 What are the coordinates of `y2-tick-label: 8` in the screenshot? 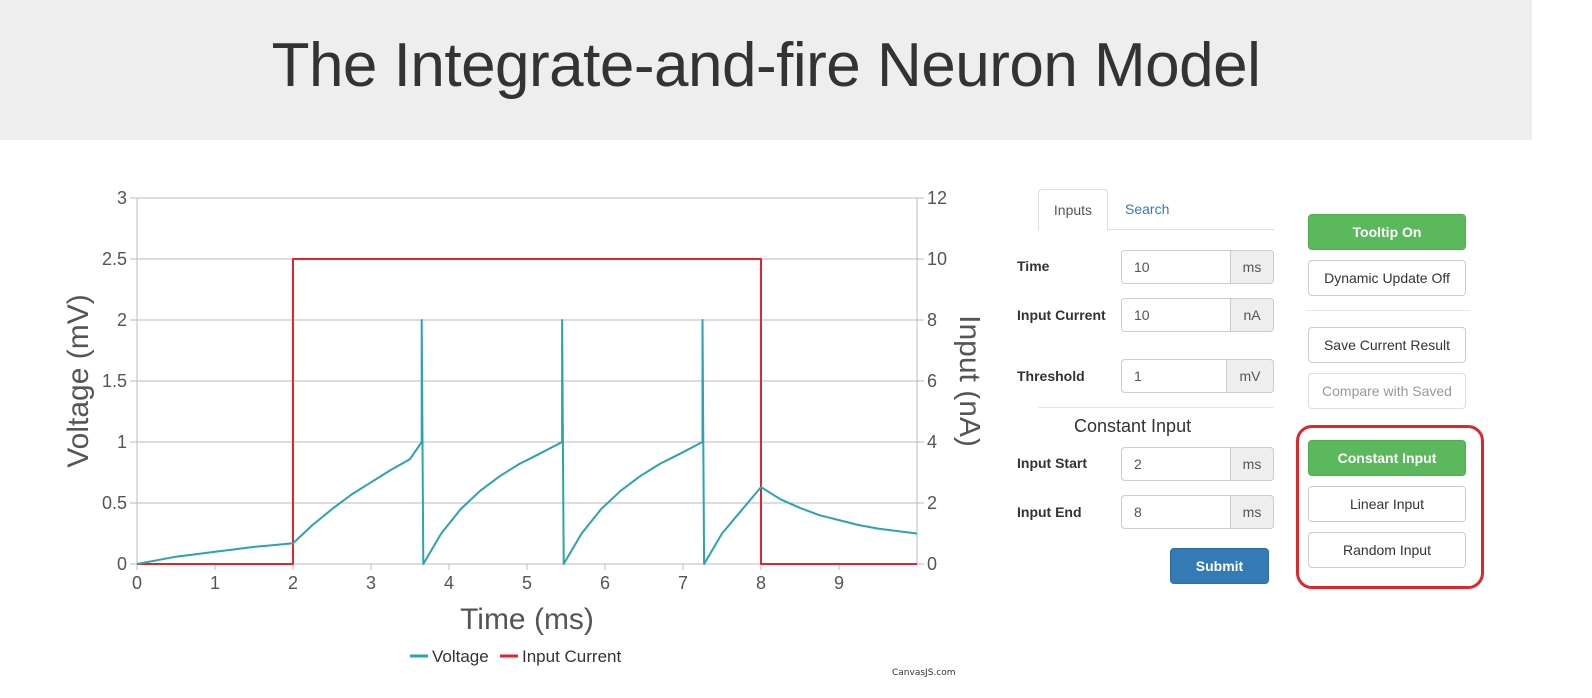 It's located at (932, 320).